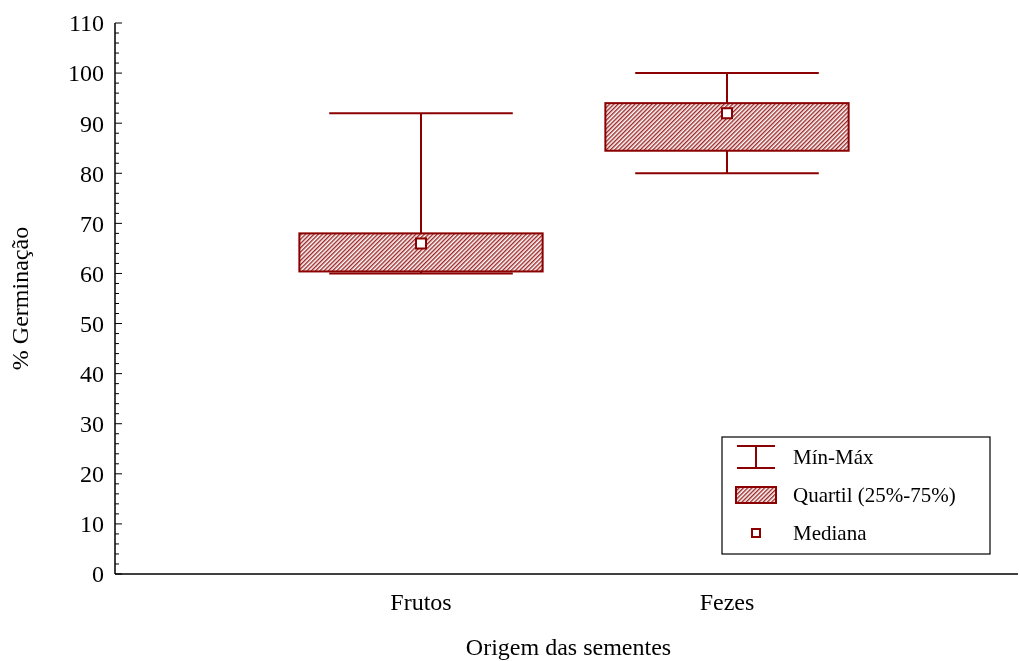  I want to click on y-tick-label: 0, so click(98, 574).